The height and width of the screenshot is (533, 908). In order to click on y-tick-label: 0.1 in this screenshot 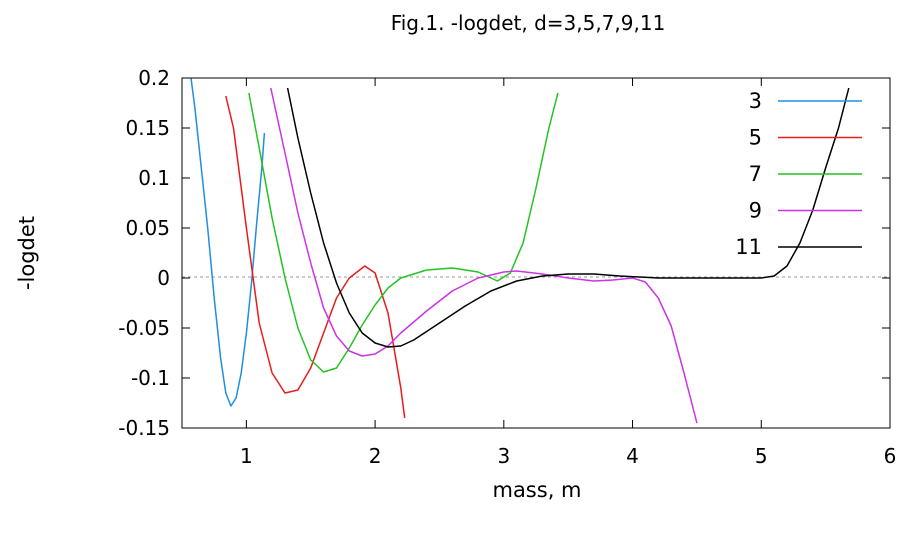, I will do `click(154, 178)`.